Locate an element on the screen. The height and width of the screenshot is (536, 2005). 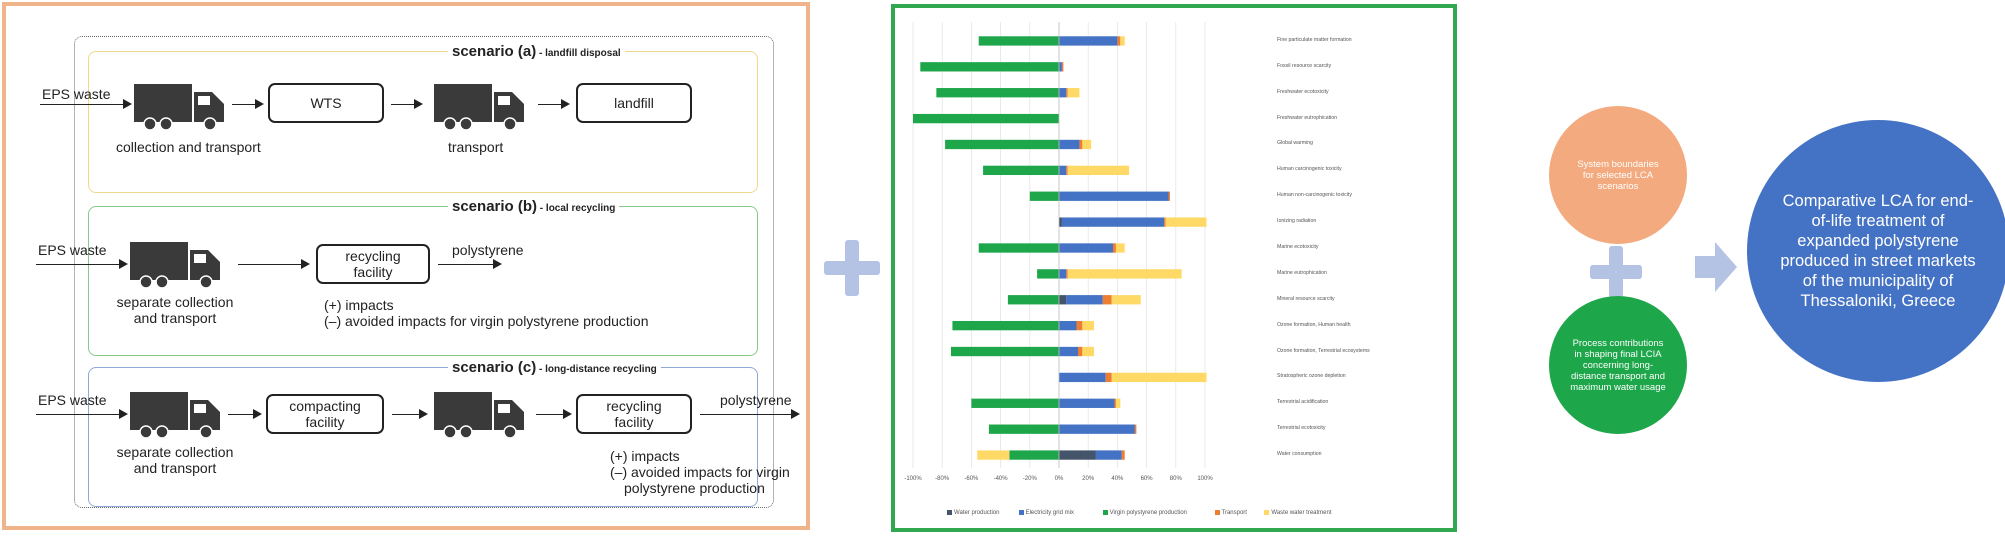
impacts-line: (–) avoided impacts for virgin is located at coordinates (700, 472).